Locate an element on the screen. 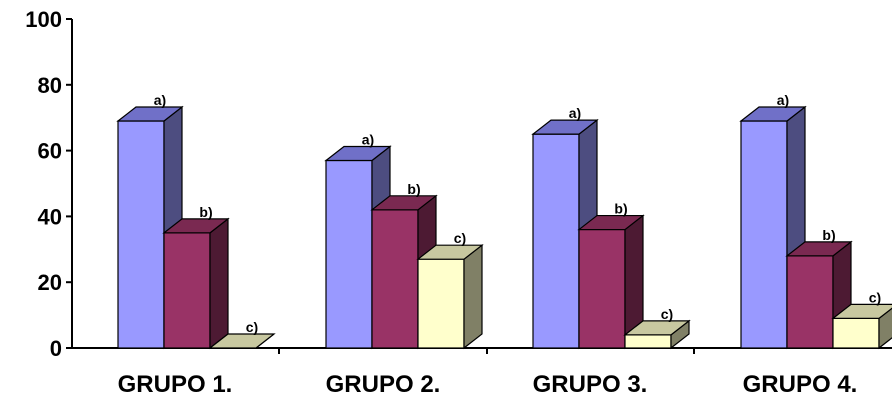 This screenshot has width=892, height=402. x-category-label: GRUPO 1. is located at coordinates (175, 384).